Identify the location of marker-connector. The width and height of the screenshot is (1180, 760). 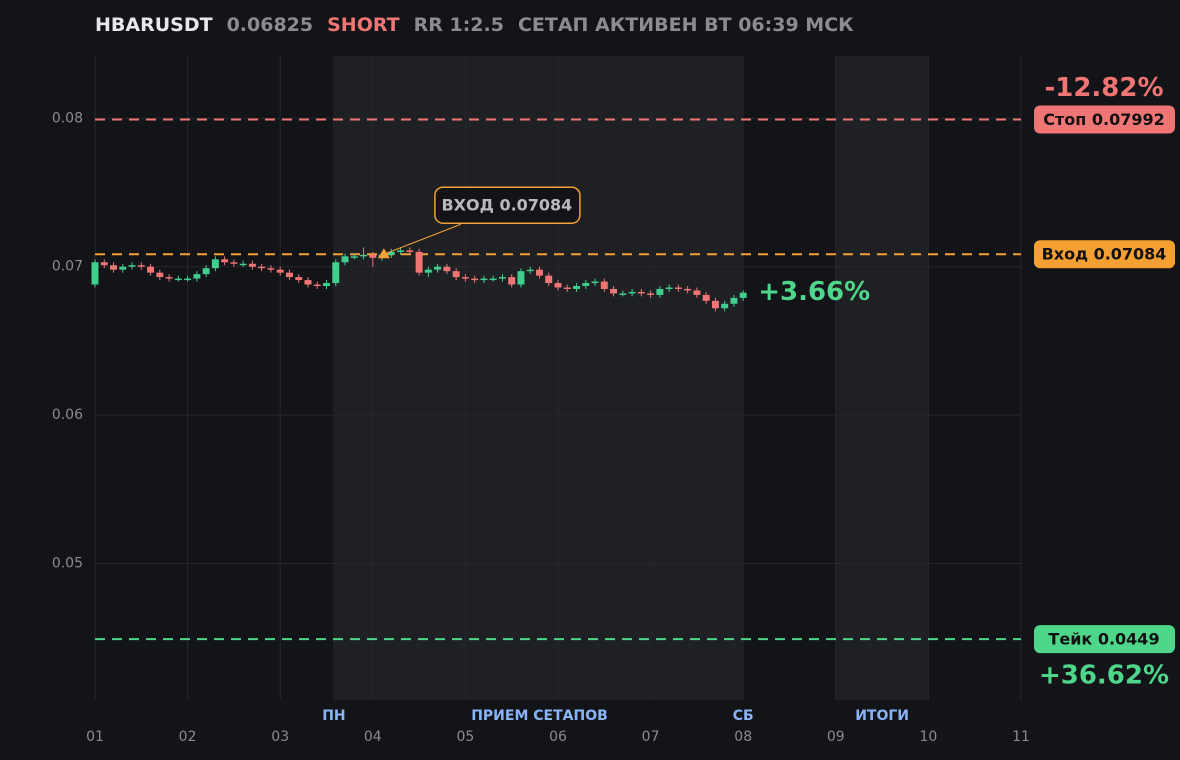
(422, 239).